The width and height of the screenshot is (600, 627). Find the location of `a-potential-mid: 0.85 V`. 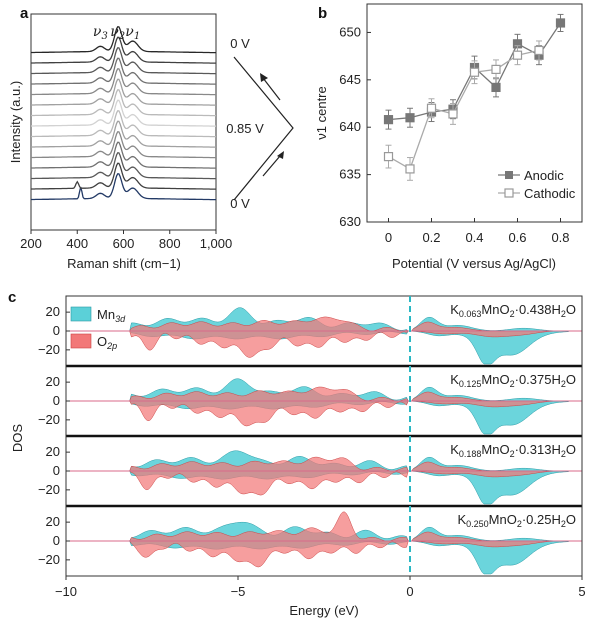

a-potential-mid: 0.85 V is located at coordinates (245, 128).